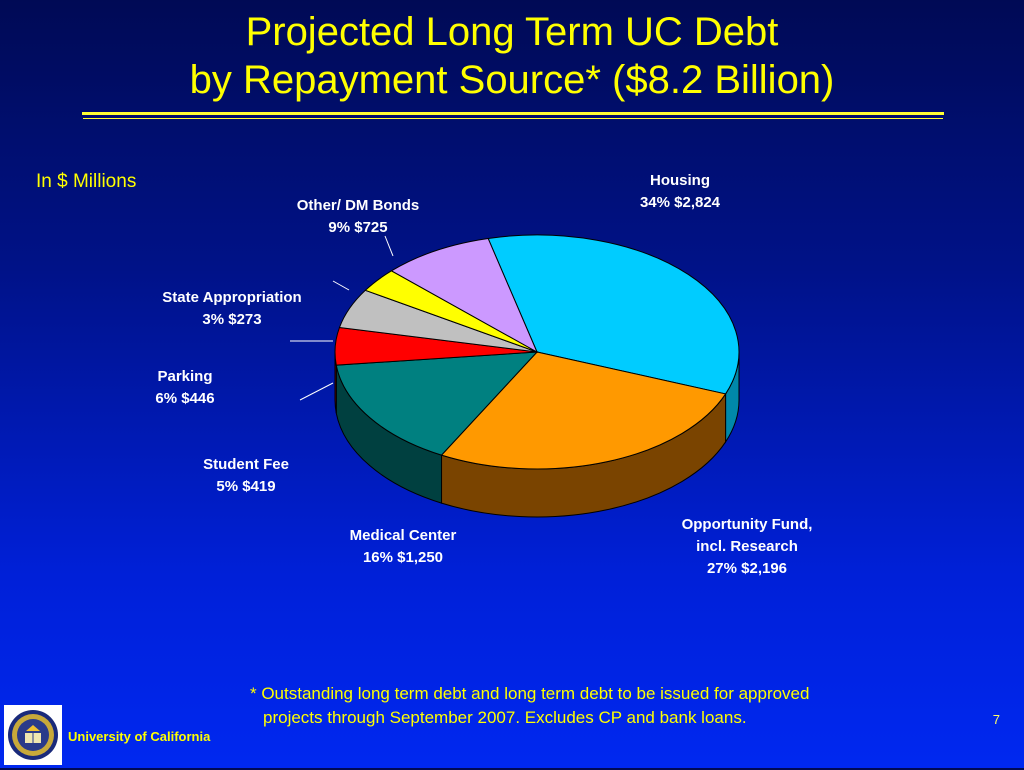 Image resolution: width=1024 pixels, height=770 pixels. Describe the element at coordinates (747, 568) in the screenshot. I see `slice-value: 27% $2,196` at that location.